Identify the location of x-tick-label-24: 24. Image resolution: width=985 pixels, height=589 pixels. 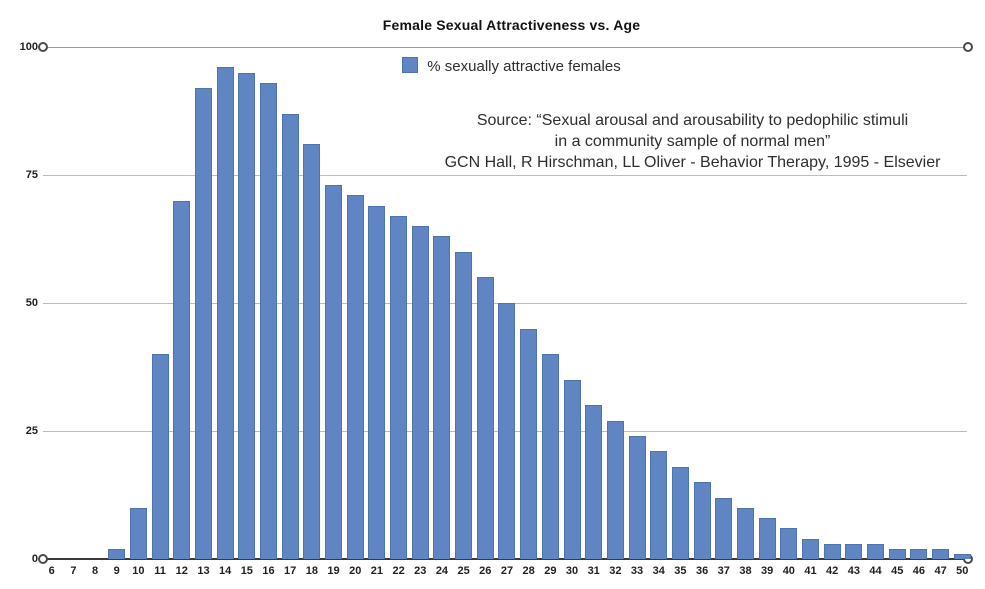
(442, 571).